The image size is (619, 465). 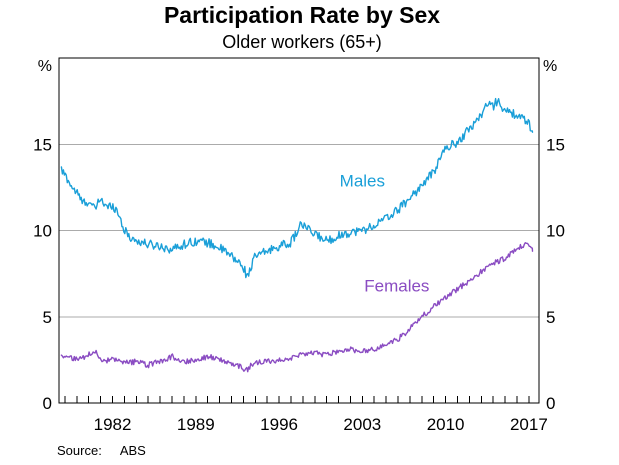 What do you see at coordinates (550, 317) in the screenshot?
I see `y-tick-label-right: 5` at bounding box center [550, 317].